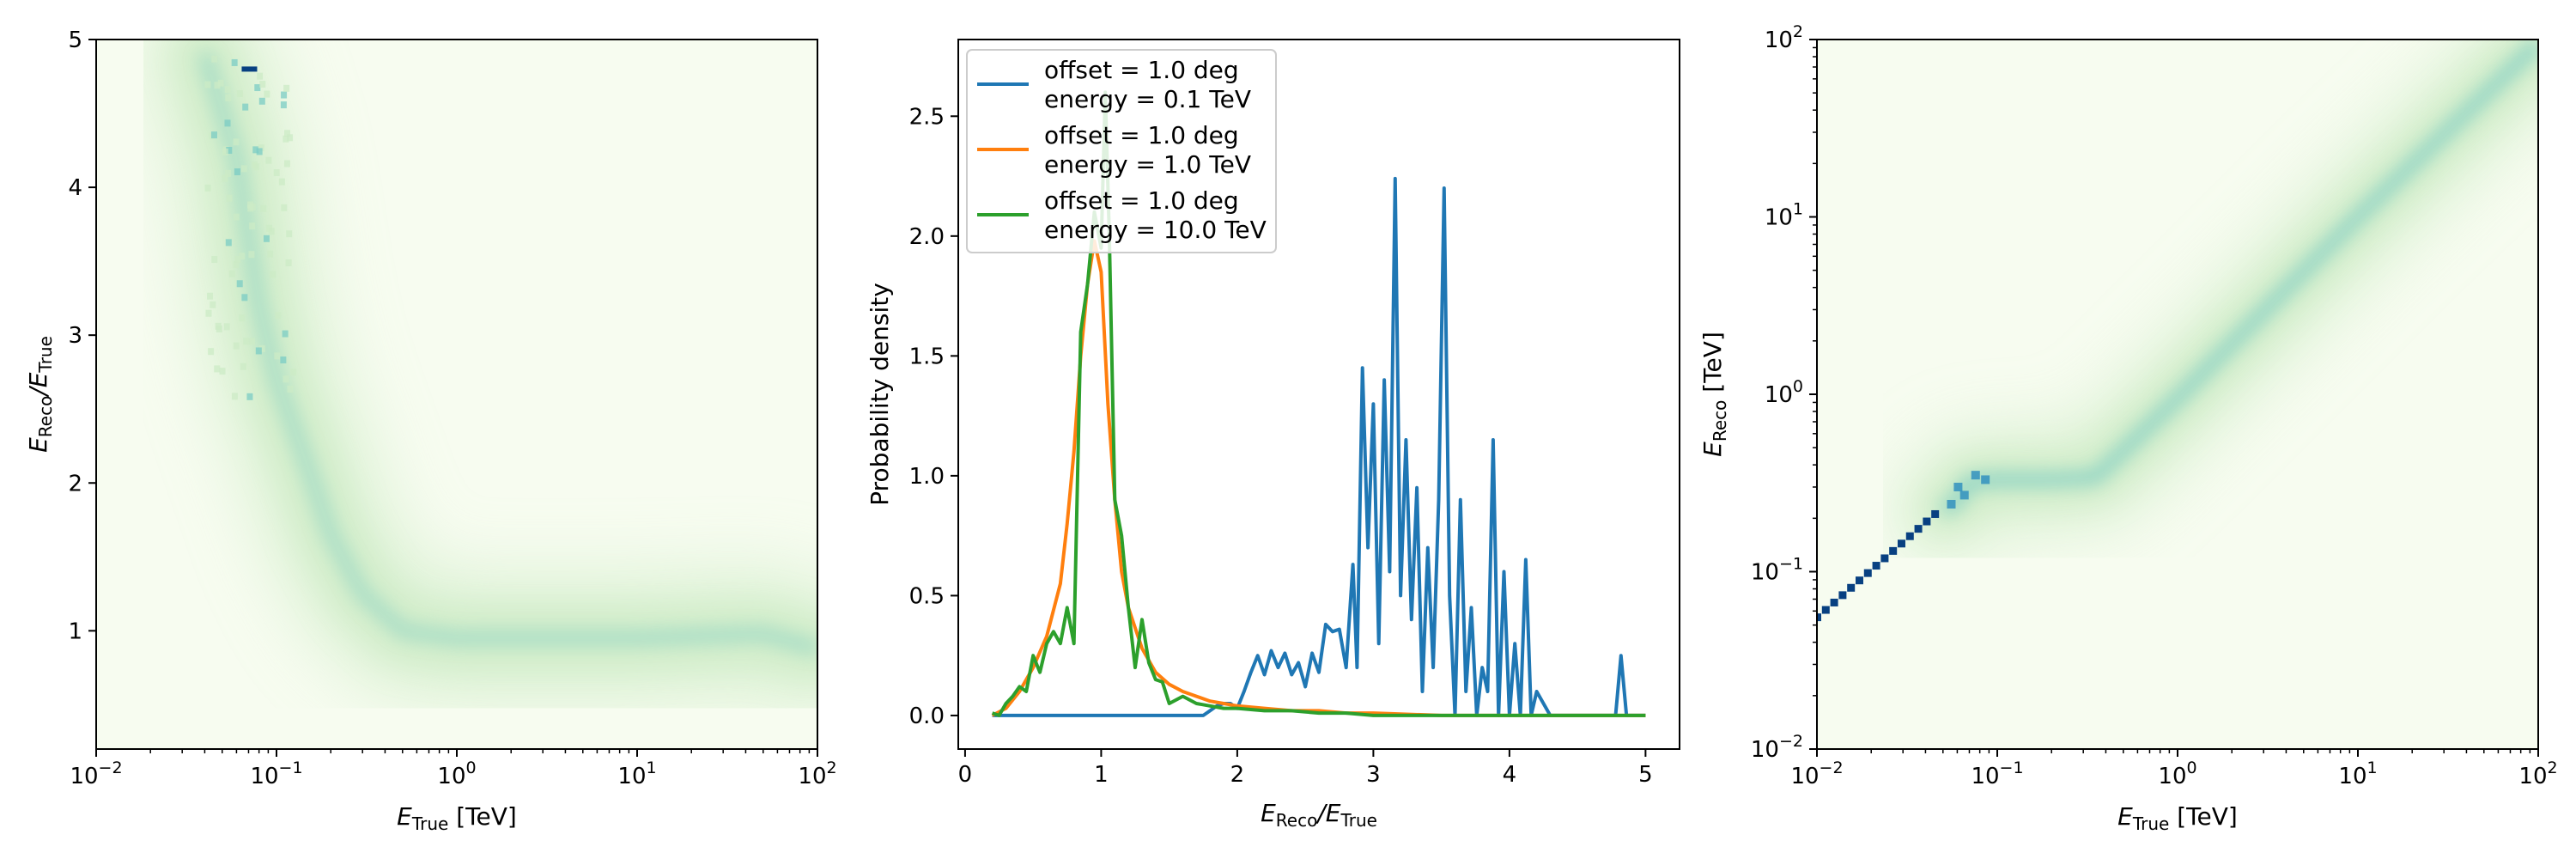  What do you see at coordinates (927, 717) in the screenshot?
I see `y-tick-label: 0.0` at bounding box center [927, 717].